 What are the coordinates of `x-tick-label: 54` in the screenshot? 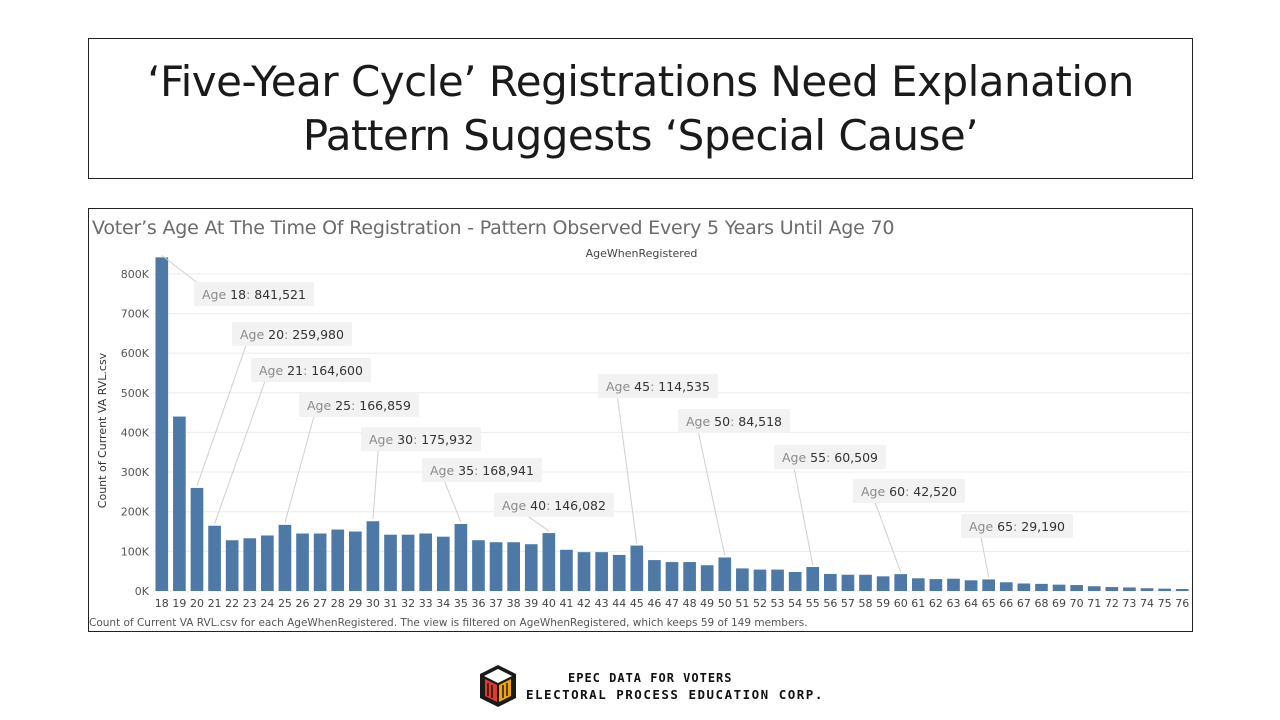 It's located at (795, 603).